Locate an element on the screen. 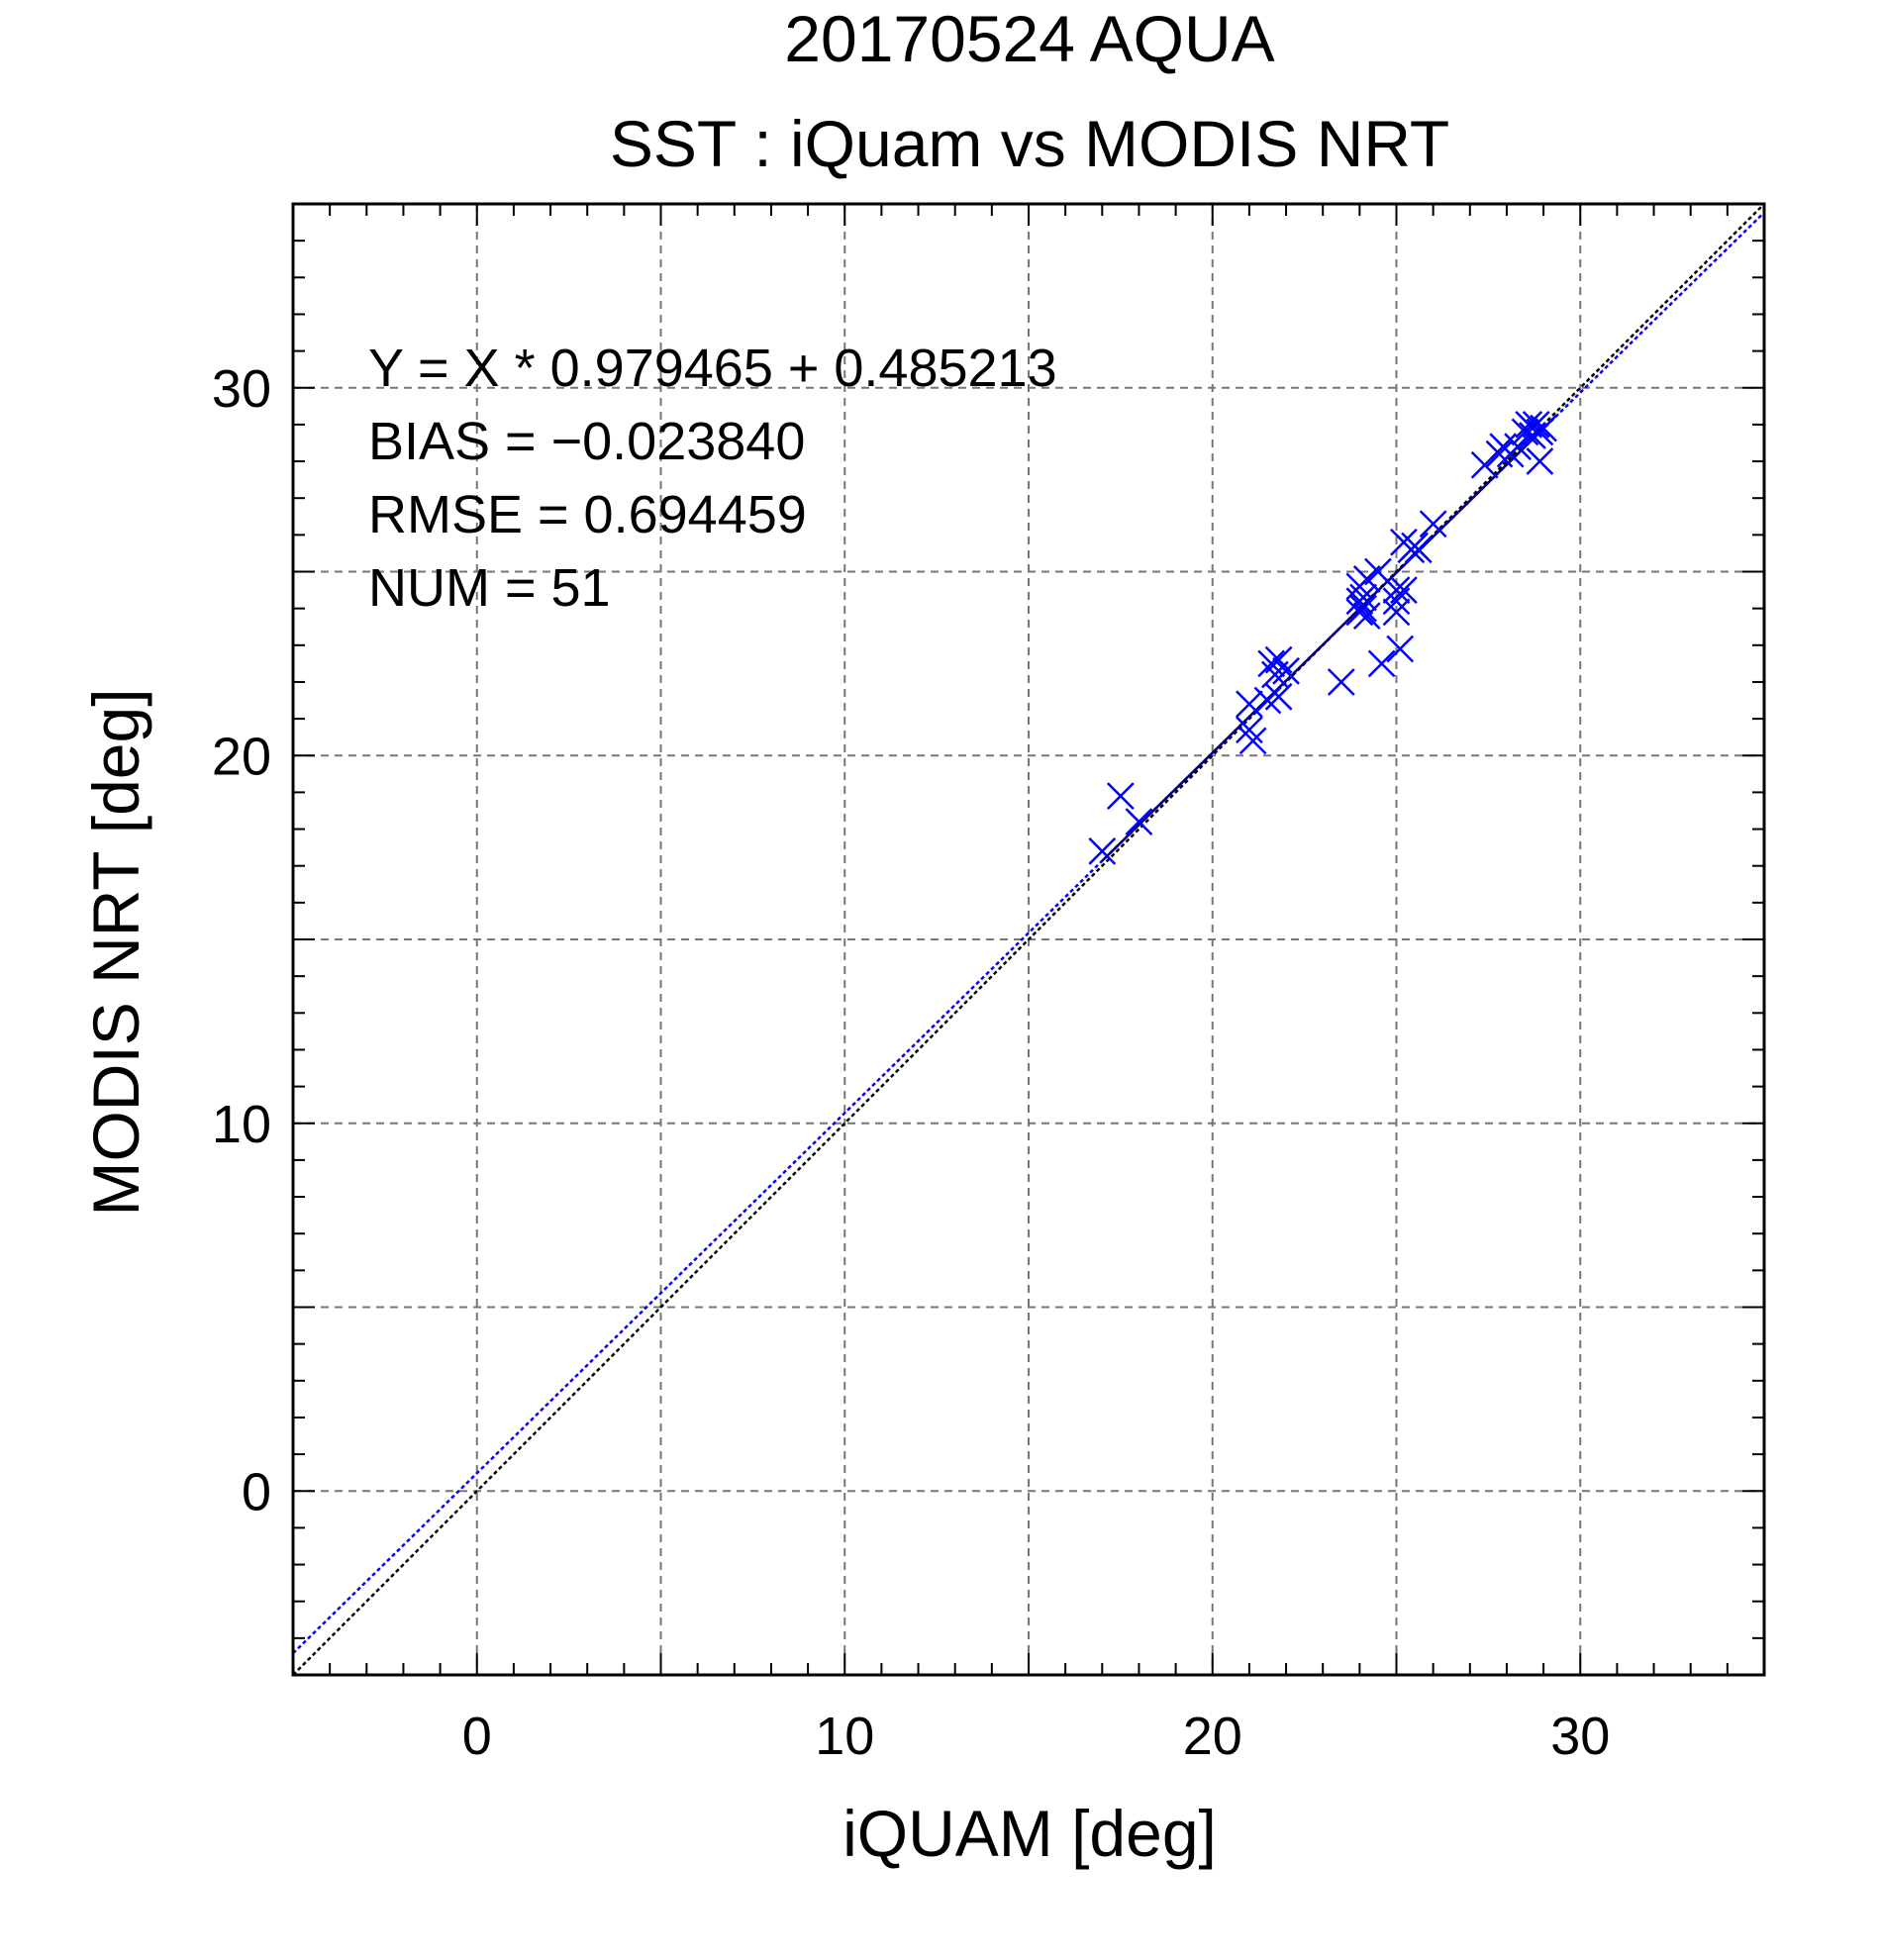 The width and height of the screenshot is (1881, 1960). y-tick-label: 0 is located at coordinates (256, 1491).